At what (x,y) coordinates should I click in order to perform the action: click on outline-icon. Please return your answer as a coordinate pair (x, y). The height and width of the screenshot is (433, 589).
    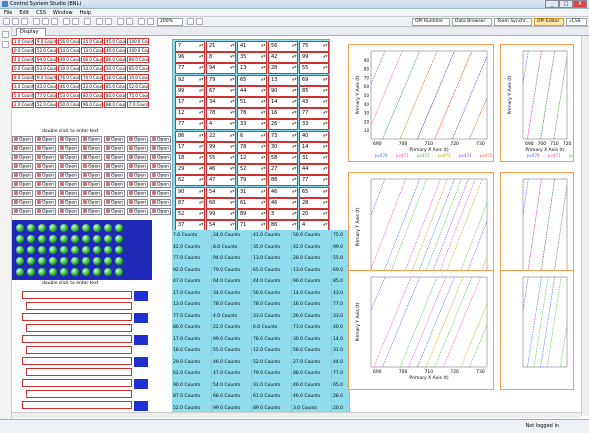
    Looking at the image, I should click on (5, 44).